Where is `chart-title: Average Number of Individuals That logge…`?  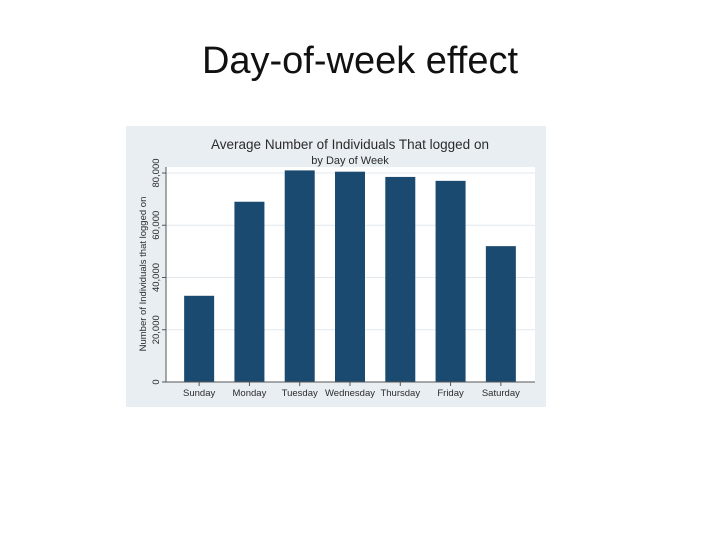 chart-title: Average Number of Individuals That logge… is located at coordinates (350, 144).